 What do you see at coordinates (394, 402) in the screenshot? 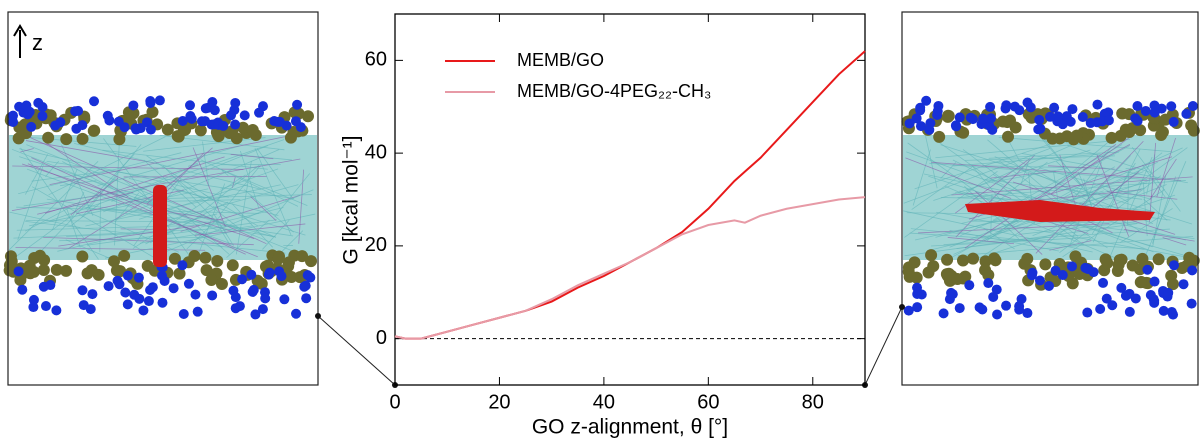
I see `x-tick-label: 0` at bounding box center [394, 402].